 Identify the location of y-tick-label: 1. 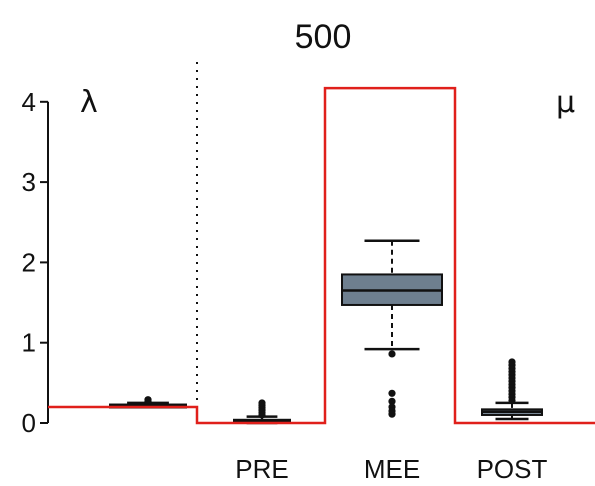
(29, 343).